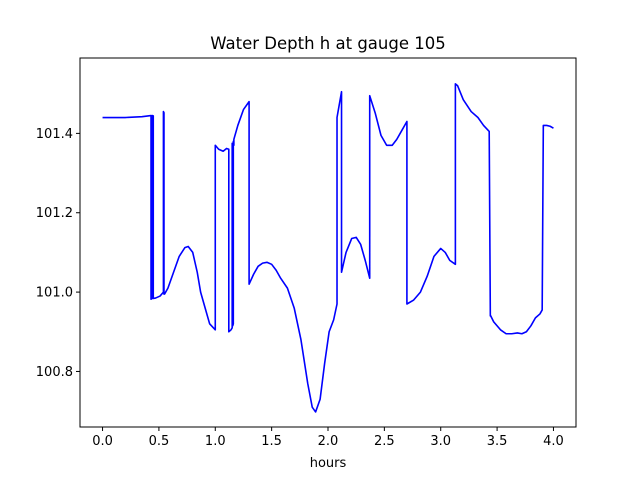  Describe the element at coordinates (440, 441) in the screenshot. I see `x-tick-label: 3.0` at that location.